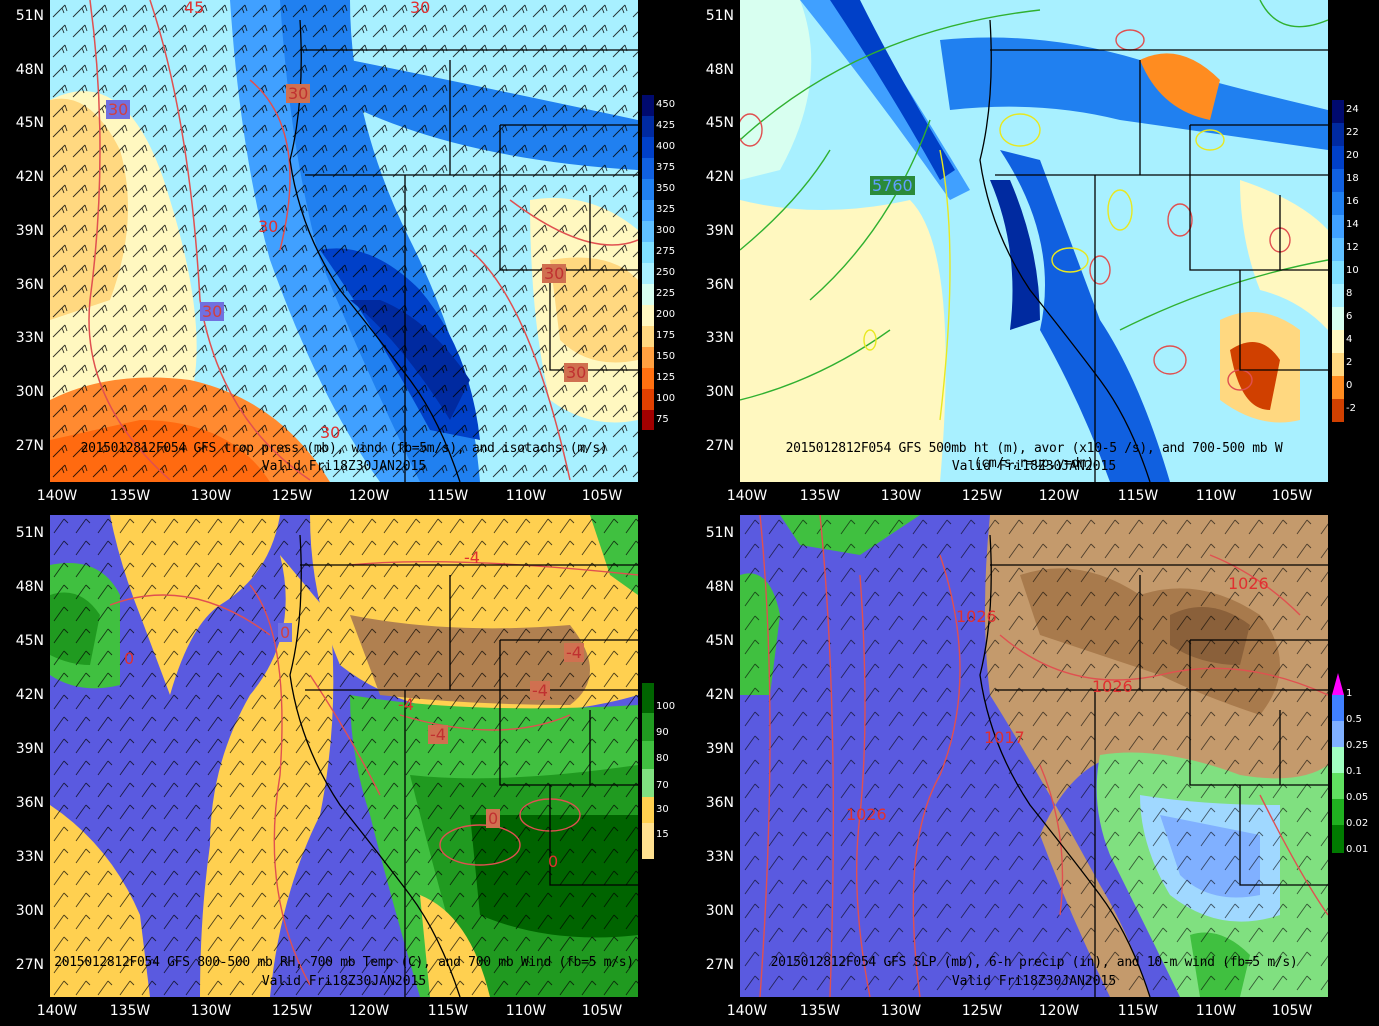 The image size is (1379, 1026). I want to click on colorbar-label: 250, so click(666, 272).